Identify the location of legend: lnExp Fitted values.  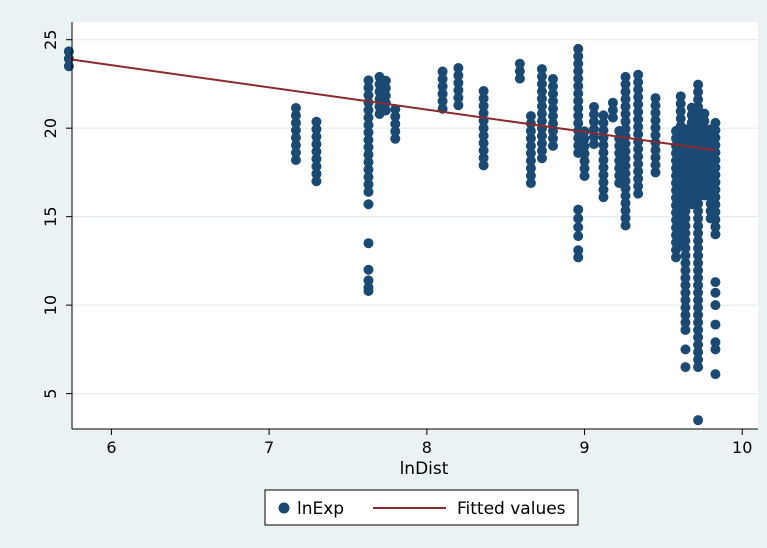
(421, 507).